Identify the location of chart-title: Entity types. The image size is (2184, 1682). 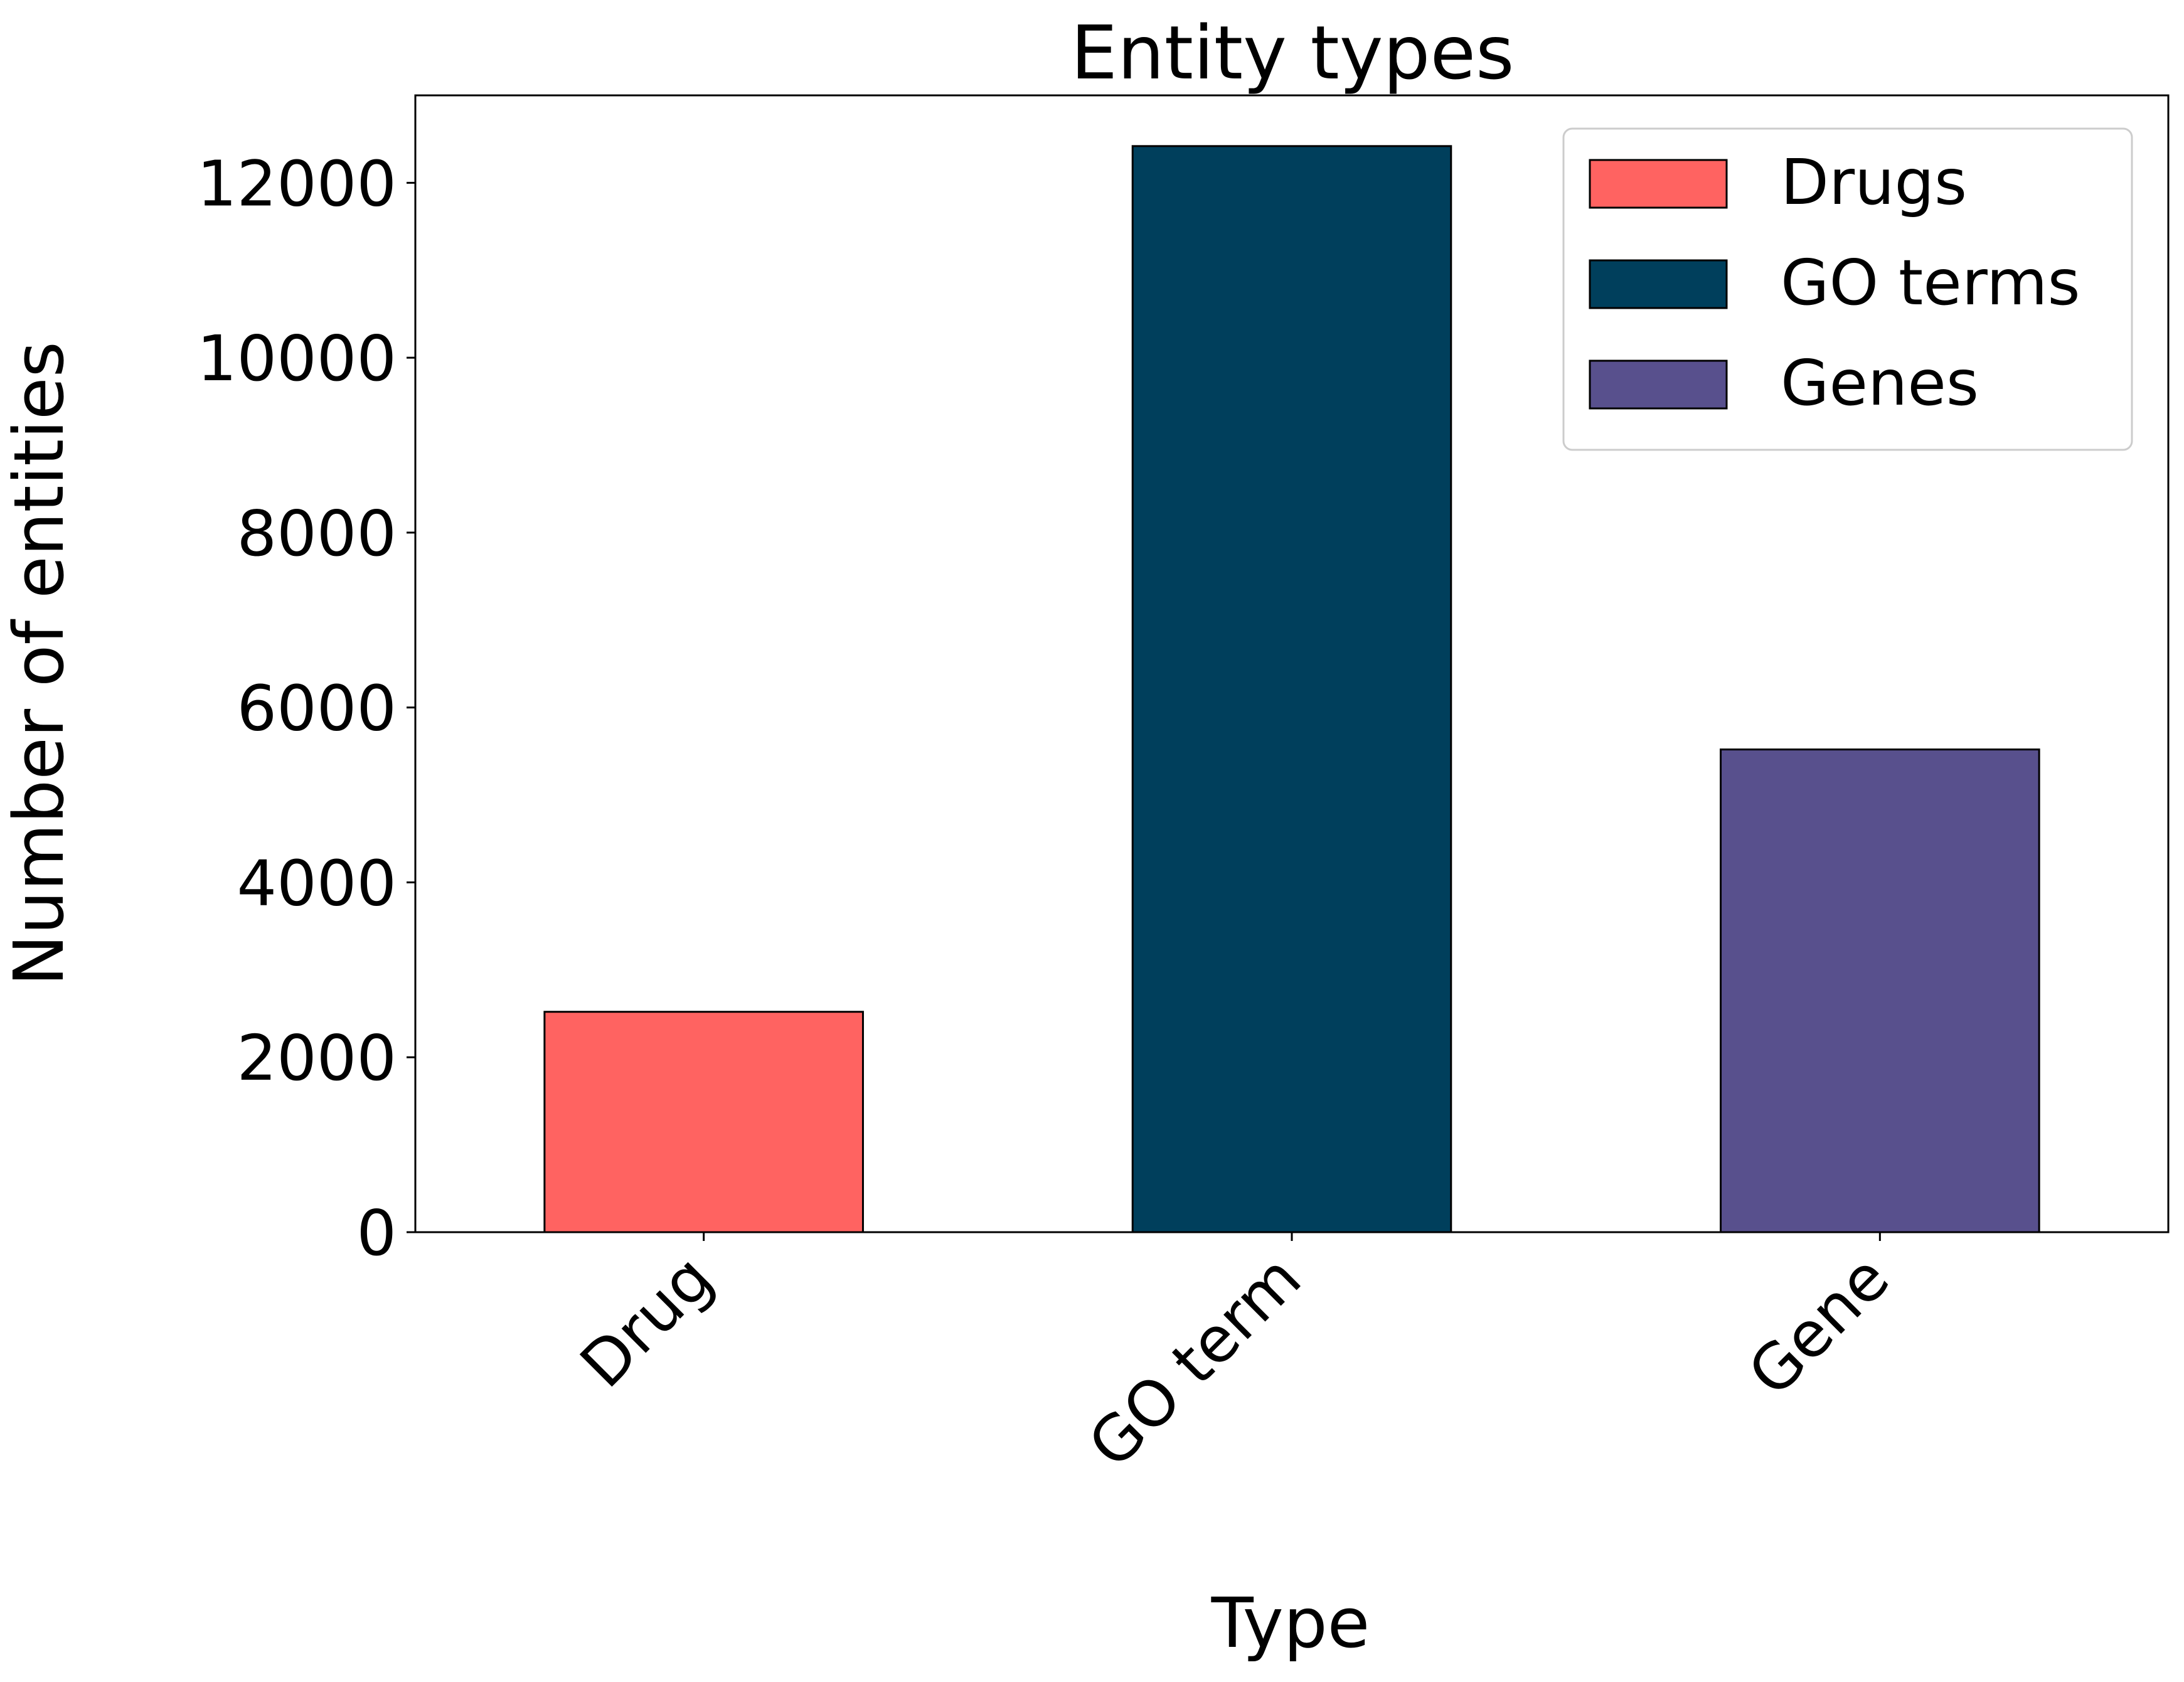
(1292, 53).